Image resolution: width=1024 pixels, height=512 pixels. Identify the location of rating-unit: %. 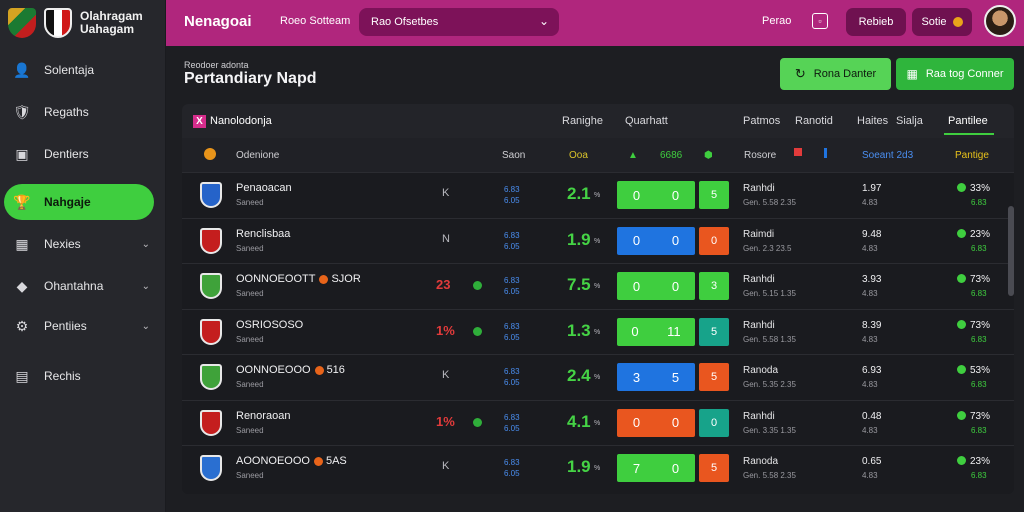
(597, 377).